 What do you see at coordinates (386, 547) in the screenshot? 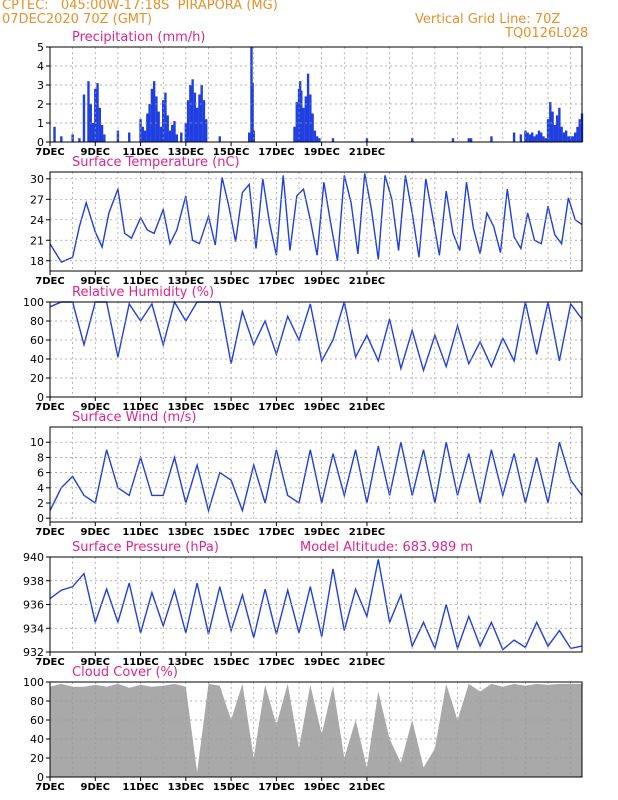
I see `model-altitude: Model Altitude: 683.989 m` at bounding box center [386, 547].